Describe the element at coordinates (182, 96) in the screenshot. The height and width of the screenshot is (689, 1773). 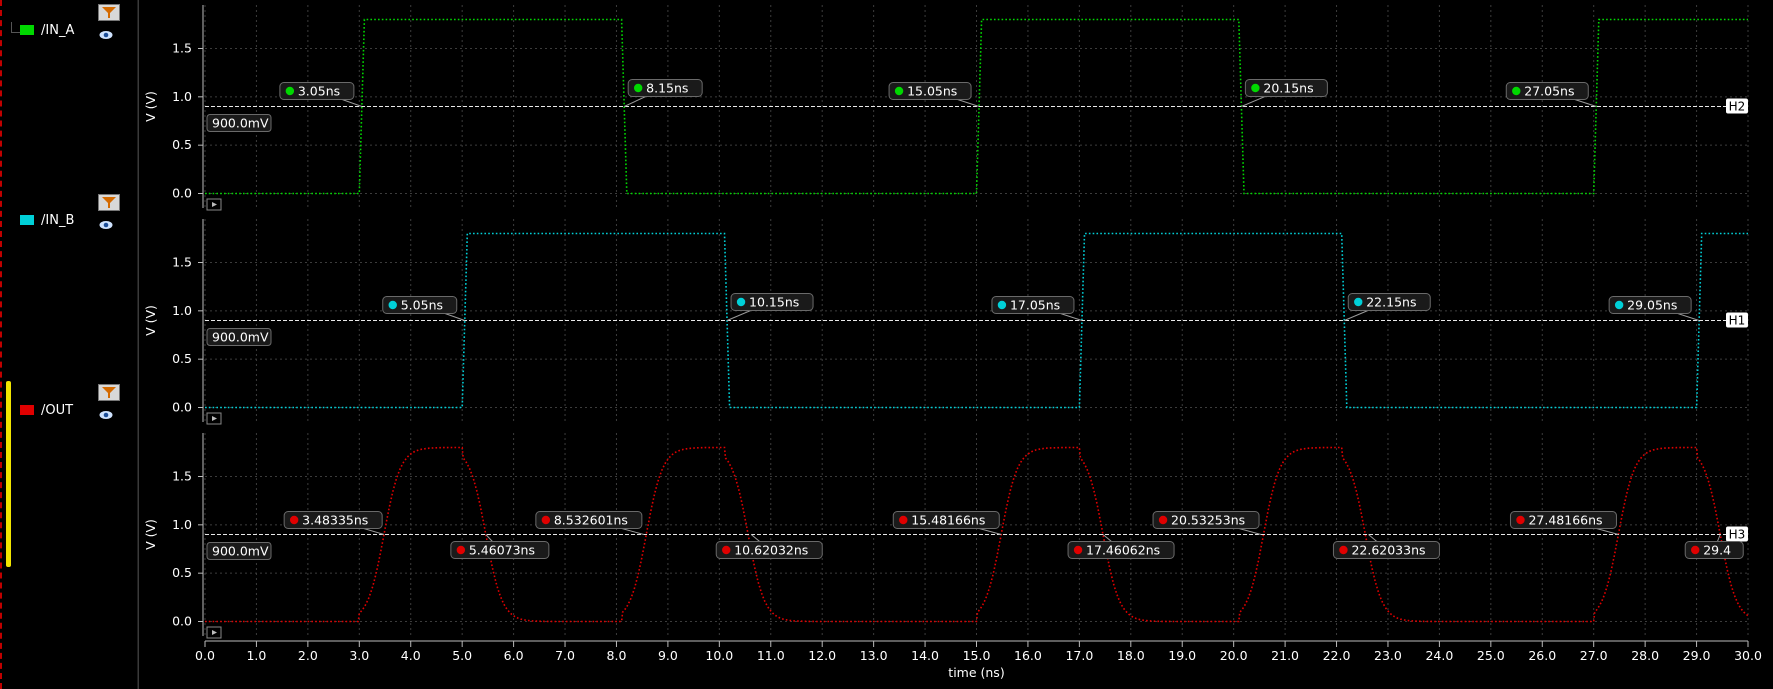
I see `y-tick-label: 1.0` at that location.